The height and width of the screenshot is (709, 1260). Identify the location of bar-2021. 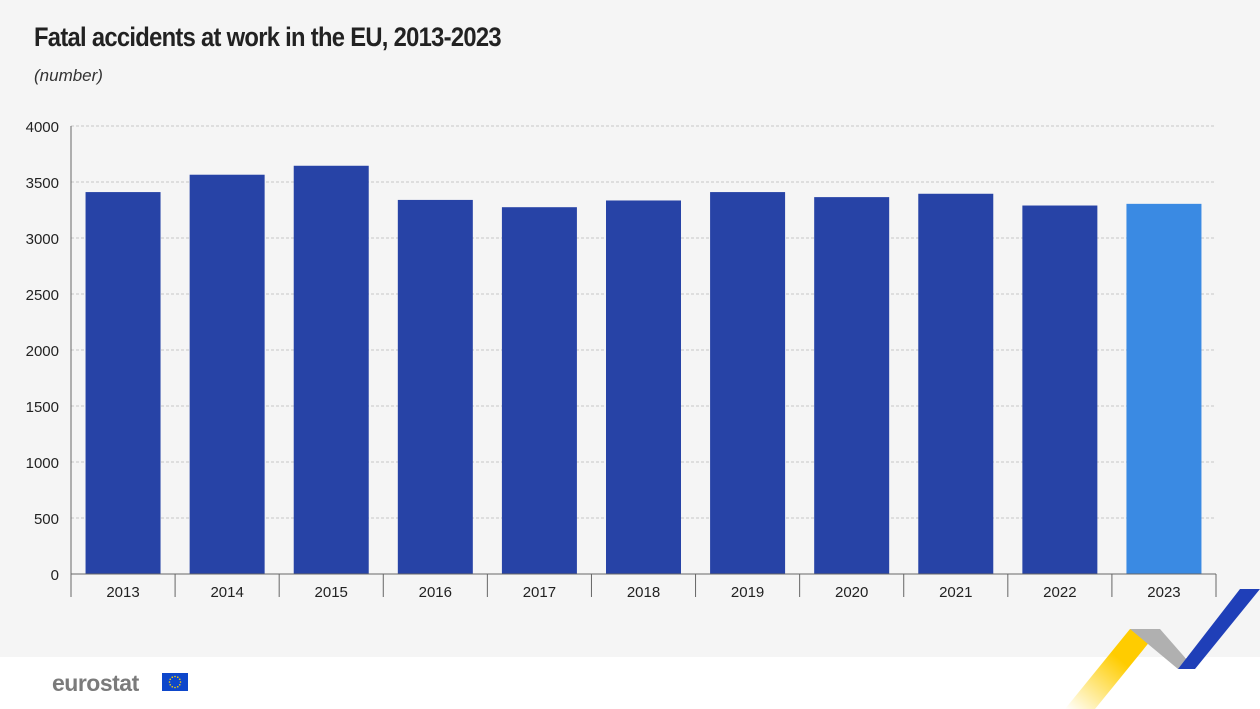
(956, 383).